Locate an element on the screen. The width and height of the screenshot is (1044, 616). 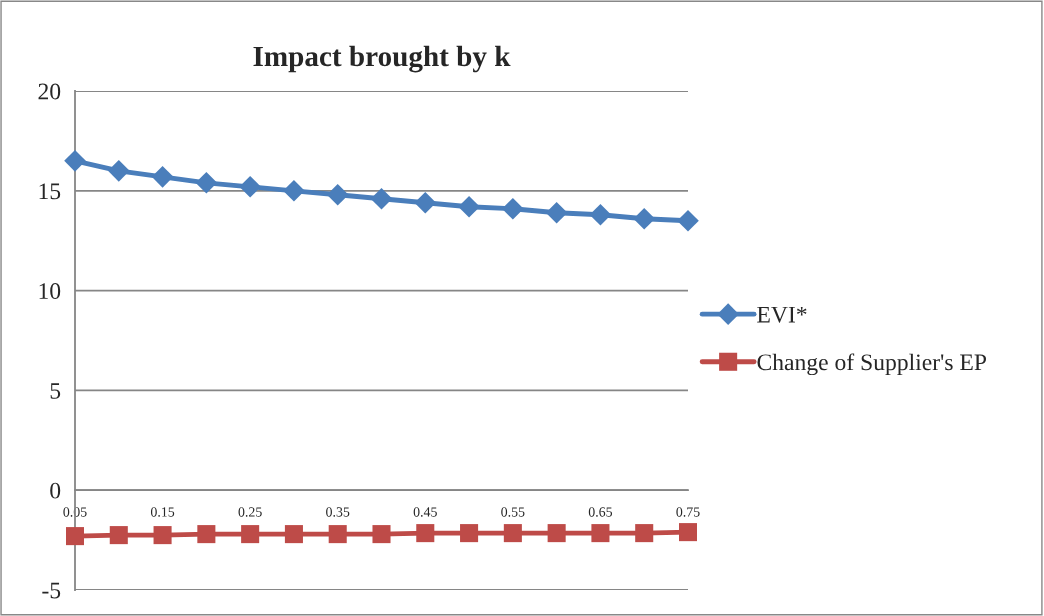
x-tick-label: 0.25 is located at coordinates (250, 512).